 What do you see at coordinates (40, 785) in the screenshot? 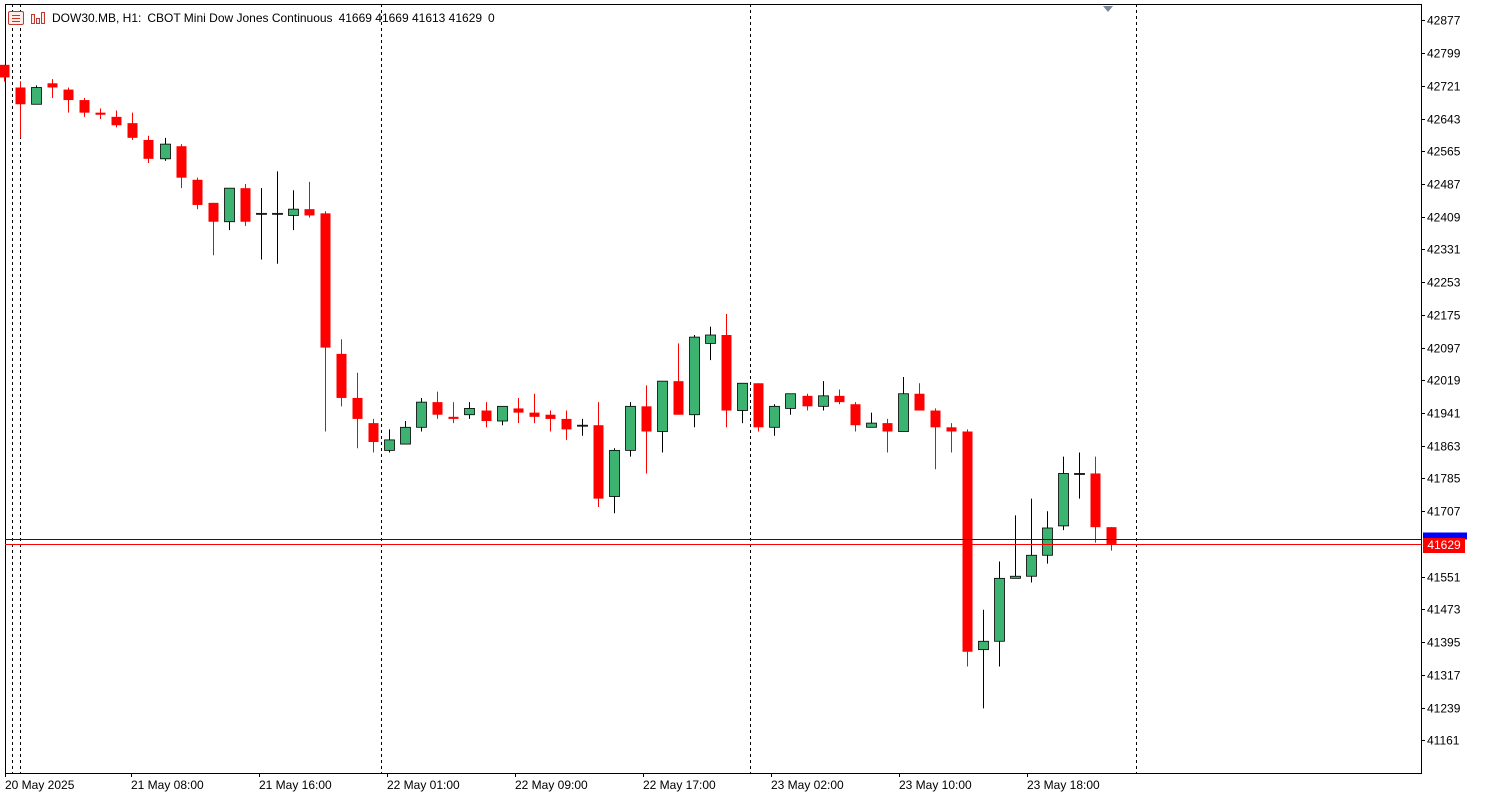
I see `x-tick-label: 20 May 2025` at bounding box center [40, 785].